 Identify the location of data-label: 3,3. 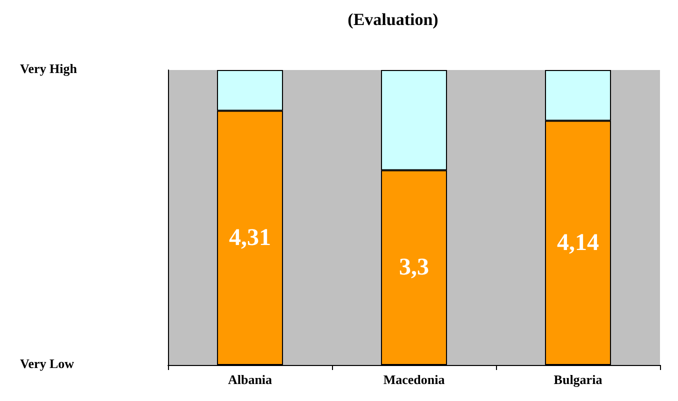
(414, 267).